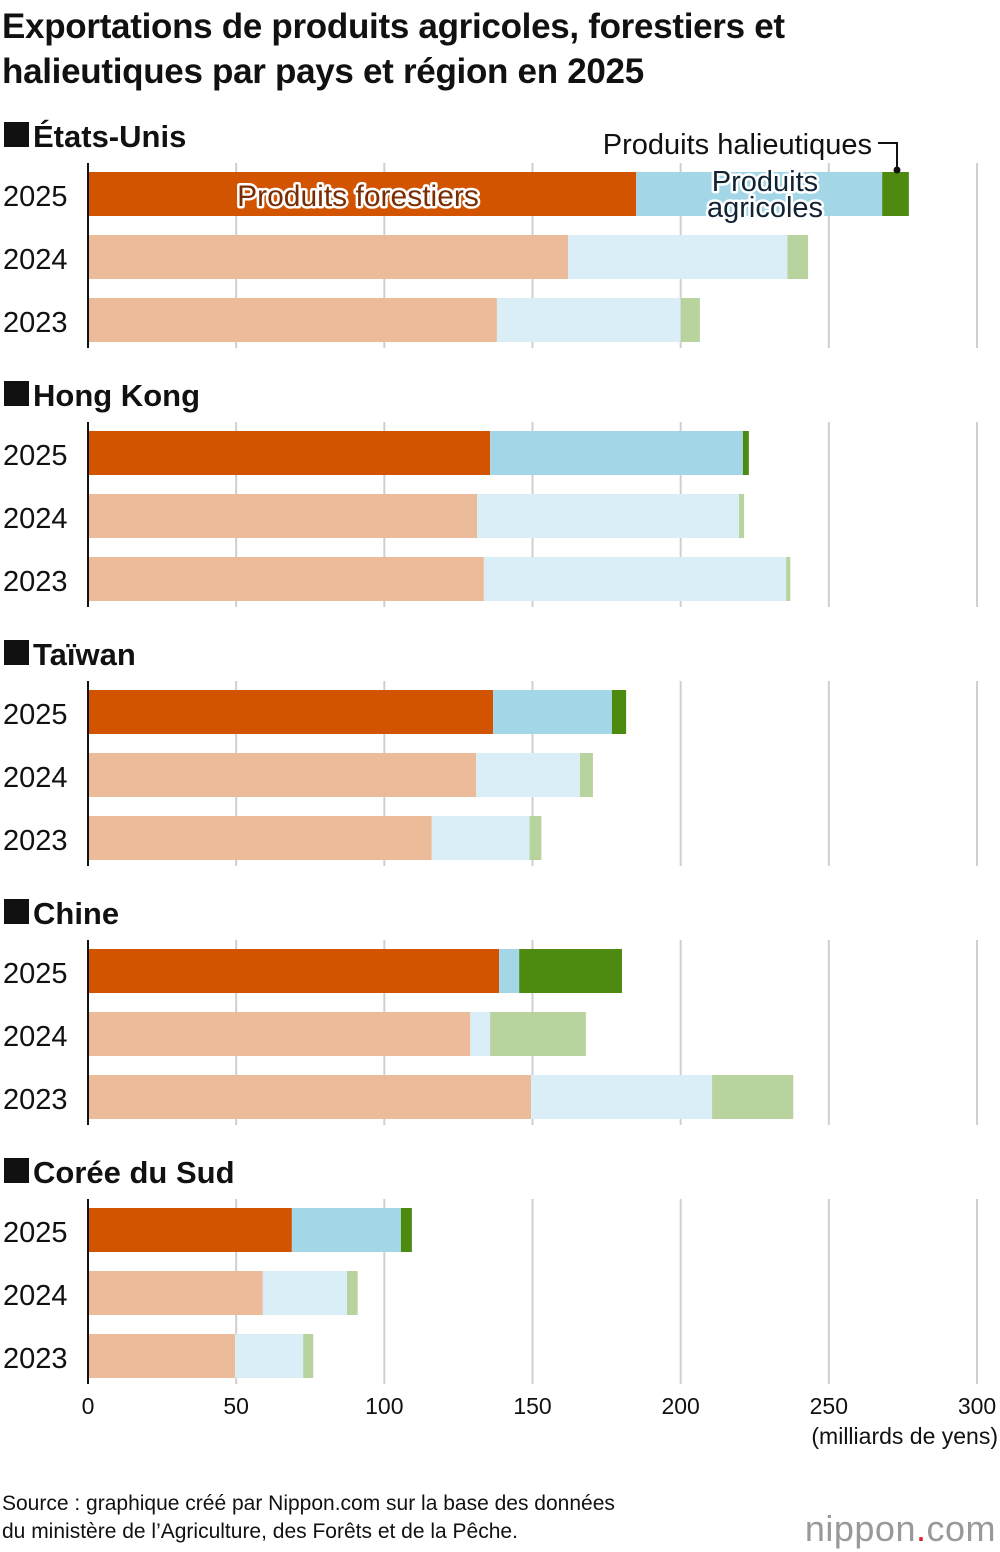 The image size is (1000, 1552). Describe the element at coordinates (134, 1172) in the screenshot. I see `group-label: Corée du Sud` at that location.